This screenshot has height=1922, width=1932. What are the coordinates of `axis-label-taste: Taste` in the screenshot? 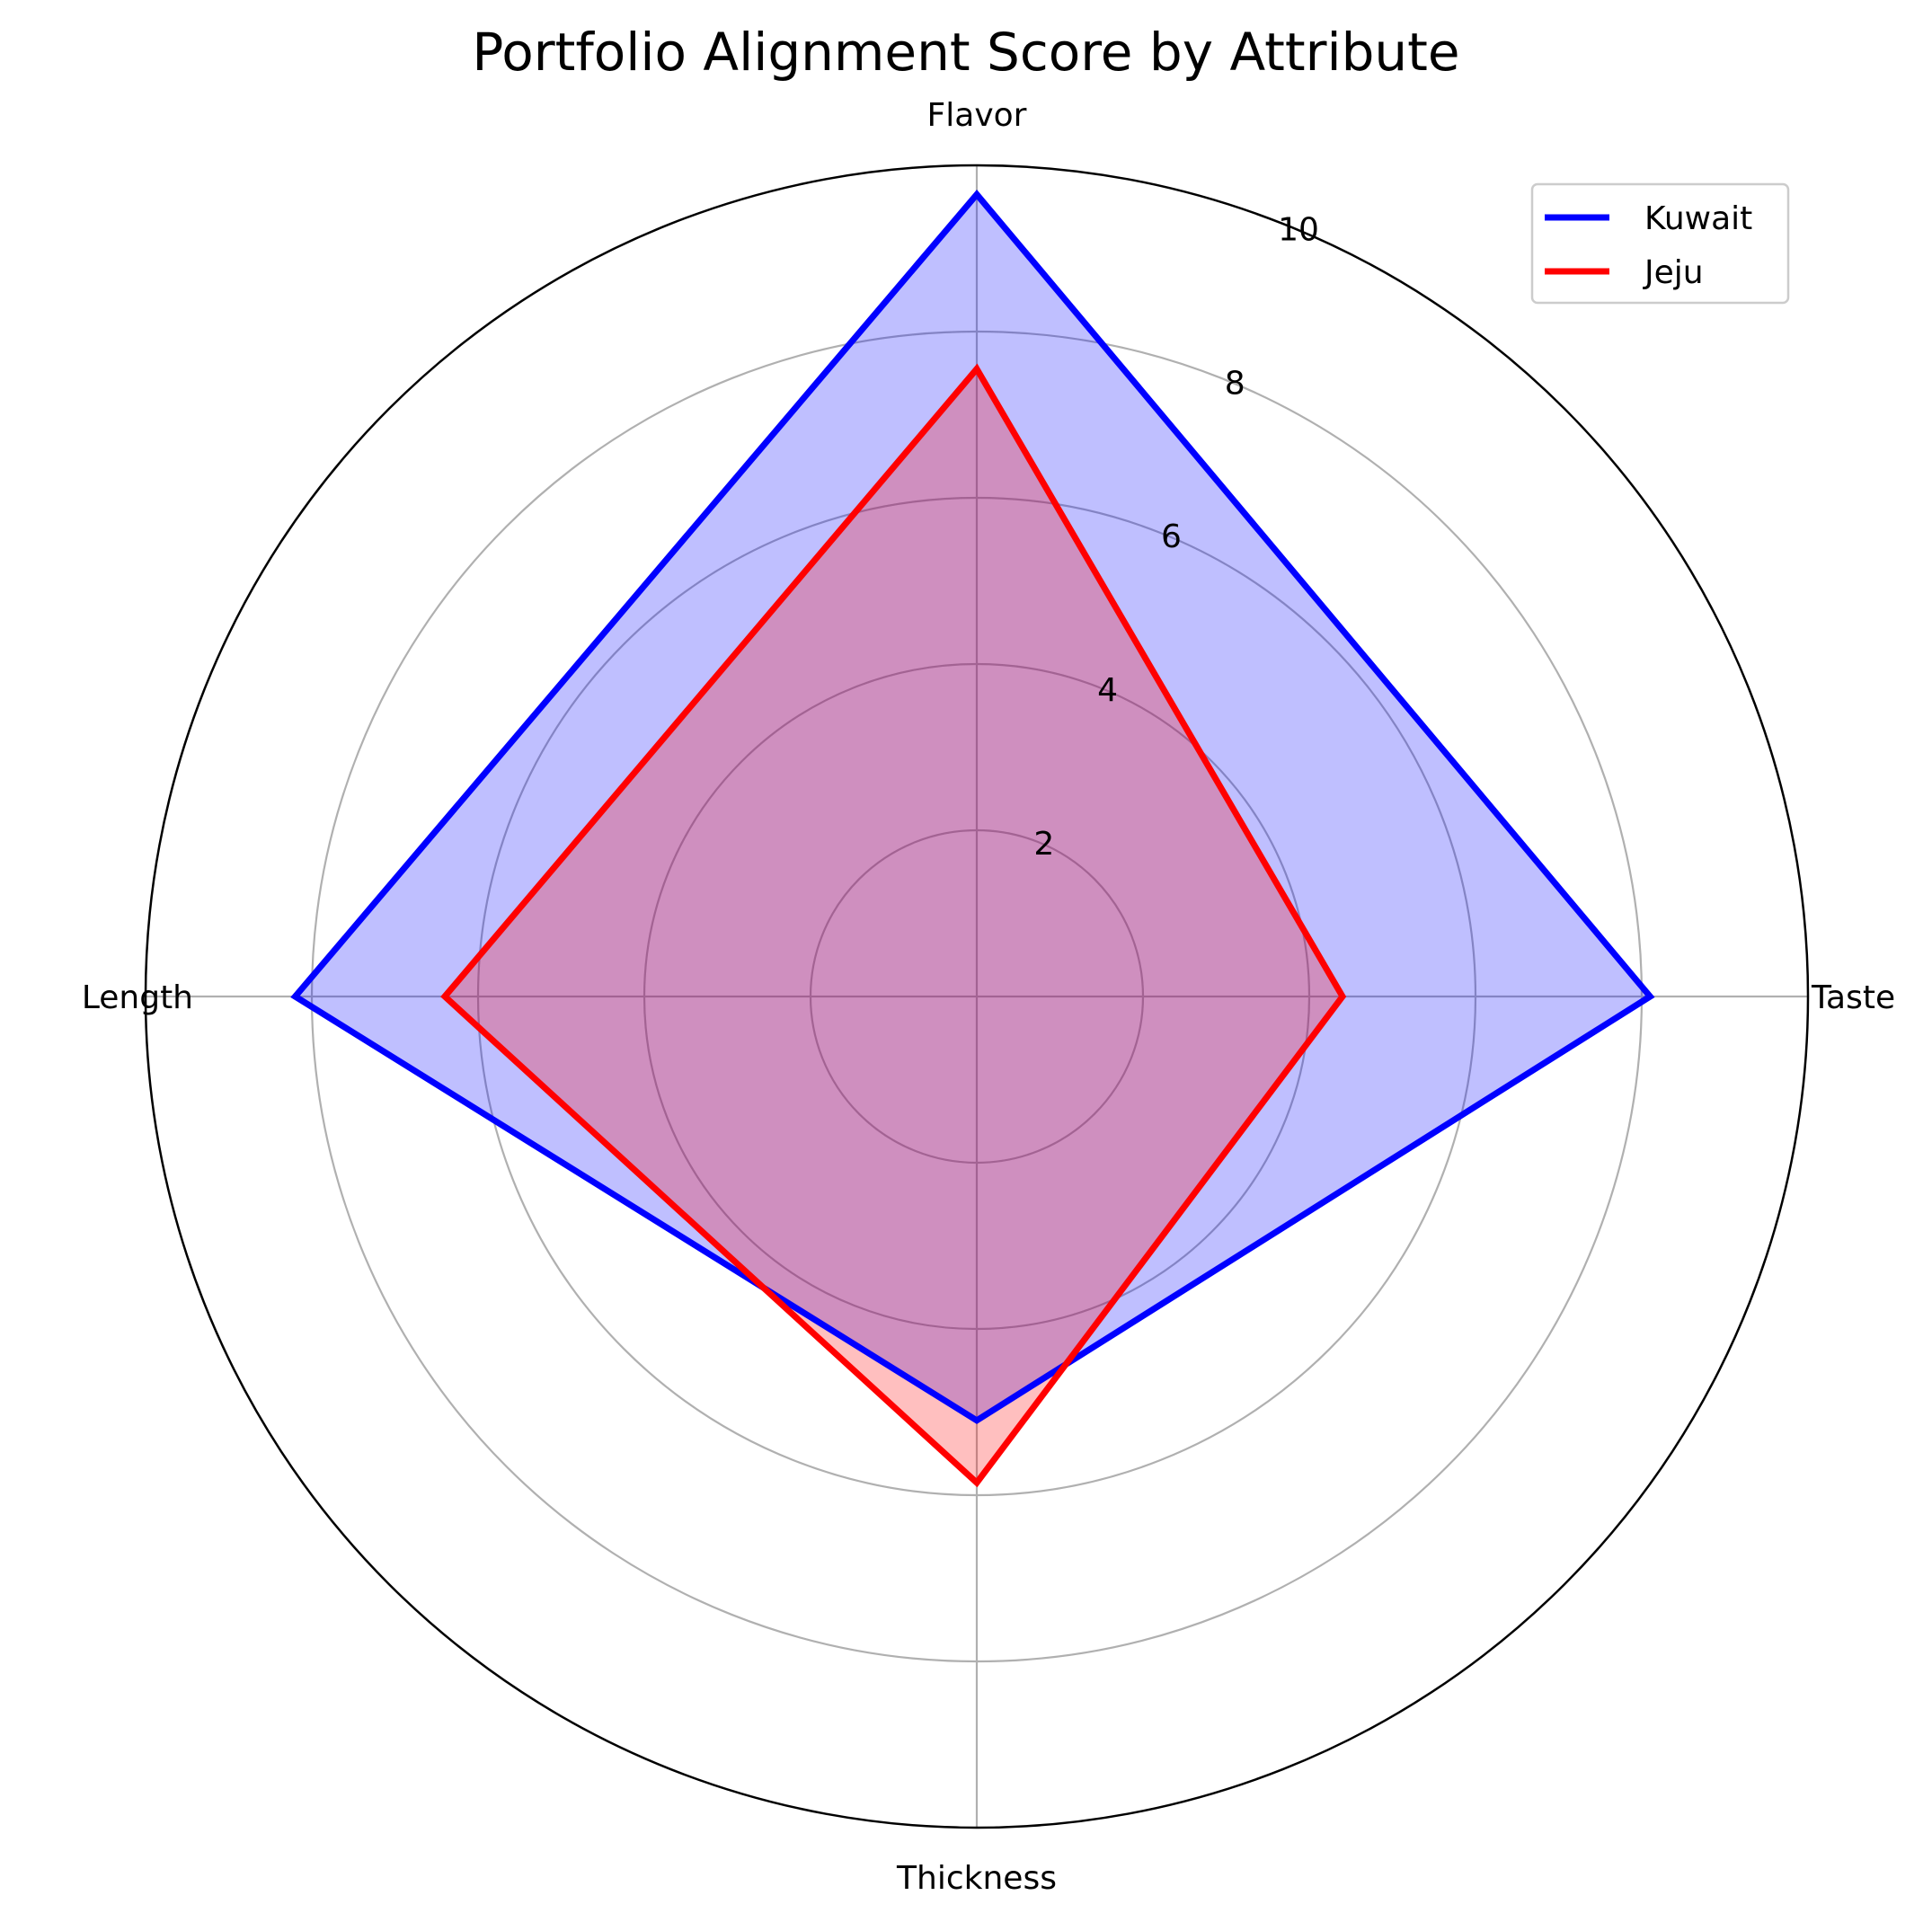 It's located at (1853, 997).